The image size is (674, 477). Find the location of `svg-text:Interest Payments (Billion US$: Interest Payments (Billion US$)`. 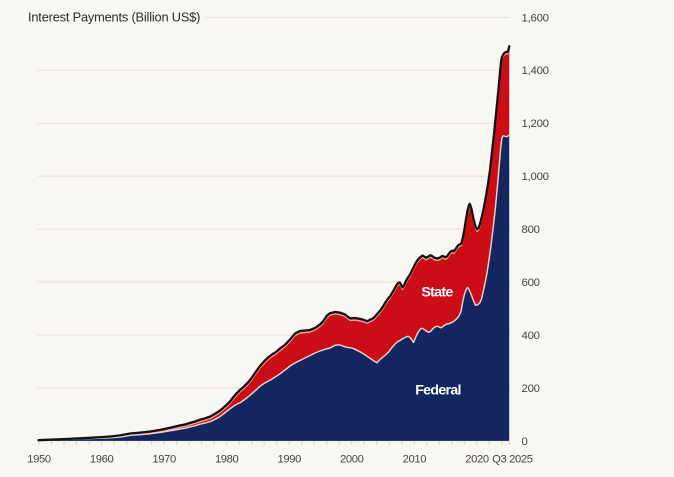

svg-text:Interest Payments (Billion US$: Interest Payments (Billion US$) is located at coordinates (114, 17).